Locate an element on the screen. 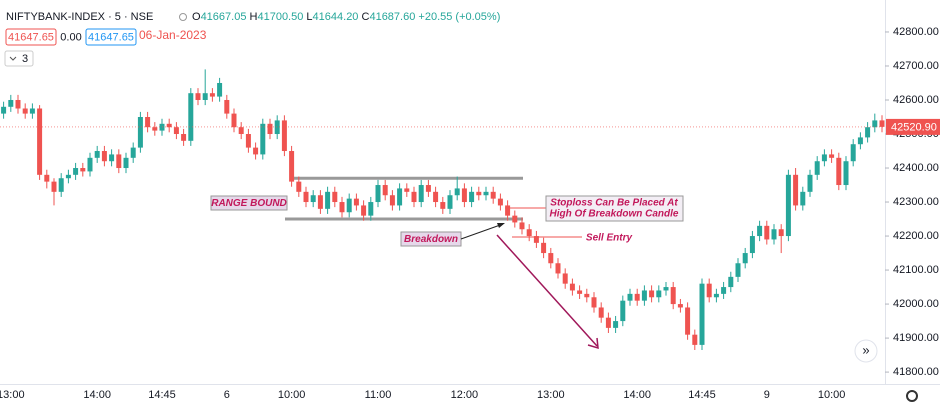 The height and width of the screenshot is (406, 940). sell-price: 41647.65 is located at coordinates (31, 37).